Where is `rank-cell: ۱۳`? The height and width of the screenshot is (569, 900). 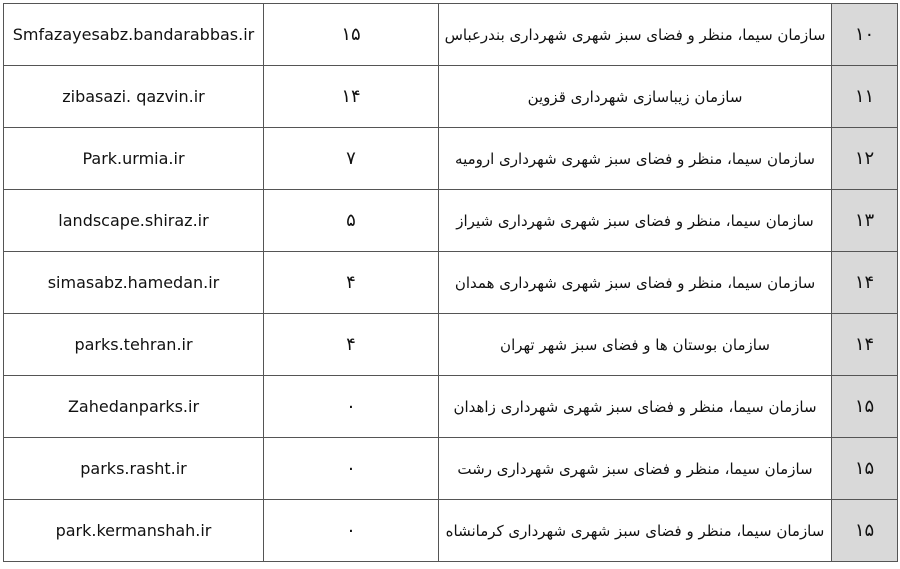
rank-cell: ۱۳ is located at coordinates (864, 220).